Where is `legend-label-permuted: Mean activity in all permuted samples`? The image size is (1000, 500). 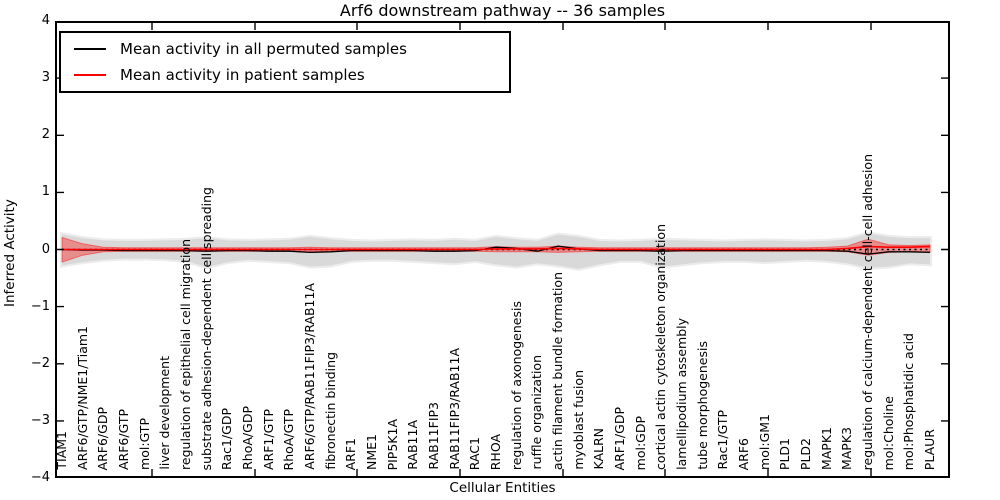 legend-label-permuted: Mean activity in all permuted samples is located at coordinates (263, 49).